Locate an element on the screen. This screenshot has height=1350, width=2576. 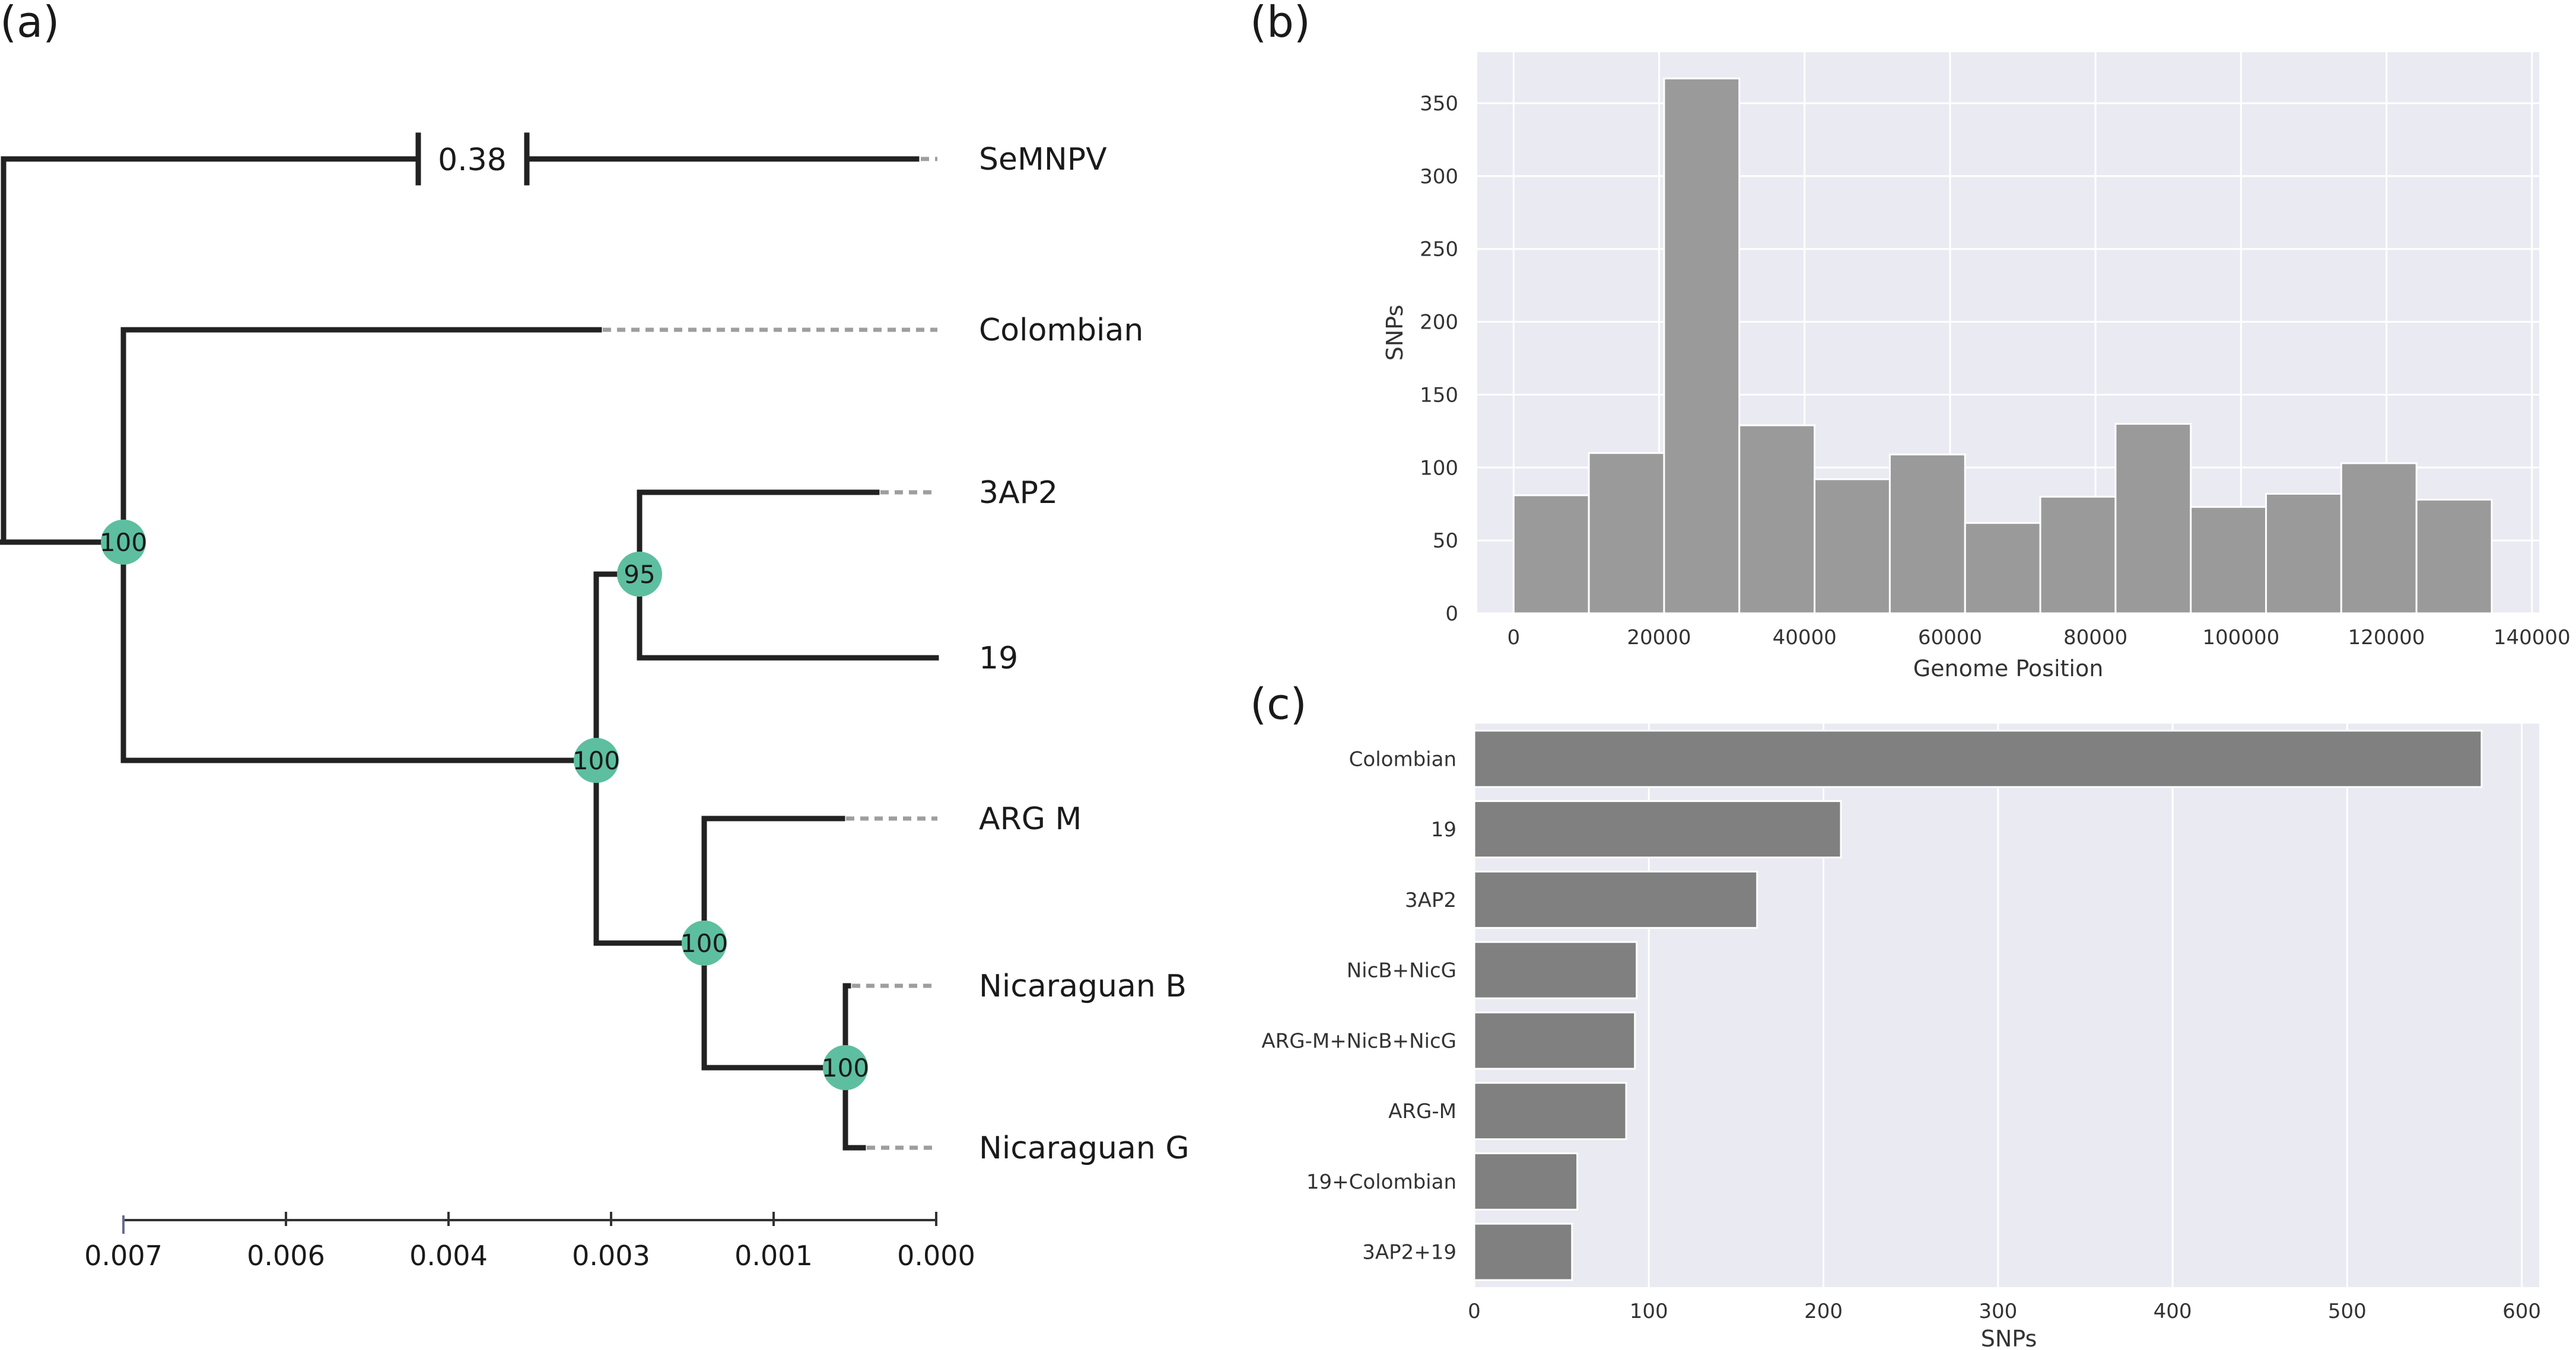
bootstrap-value-5: 100 is located at coordinates (845, 1067).